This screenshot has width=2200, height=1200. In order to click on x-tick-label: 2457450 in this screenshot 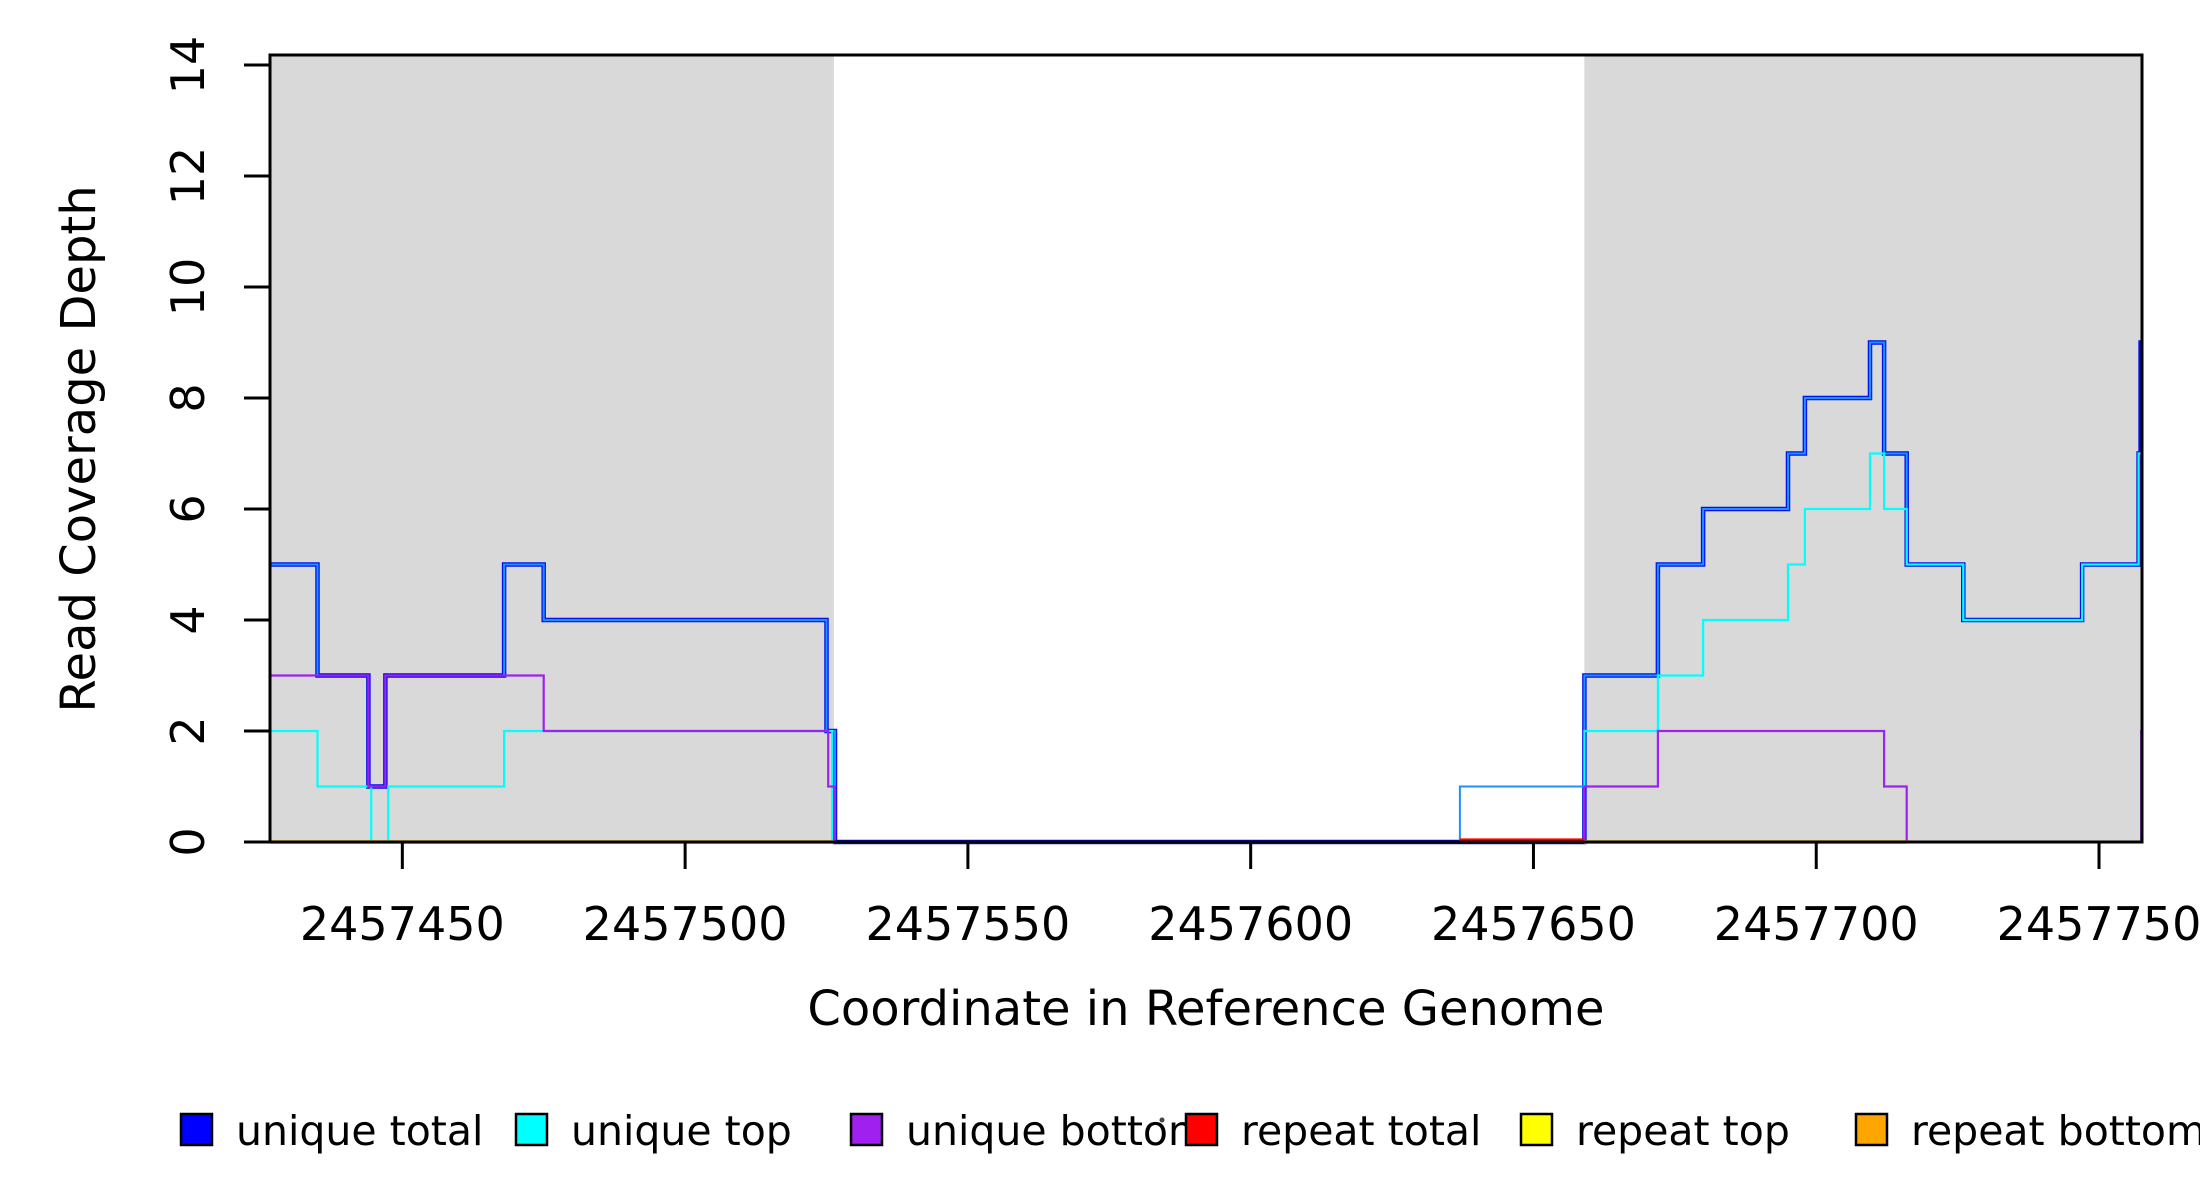, I will do `click(402, 924)`.